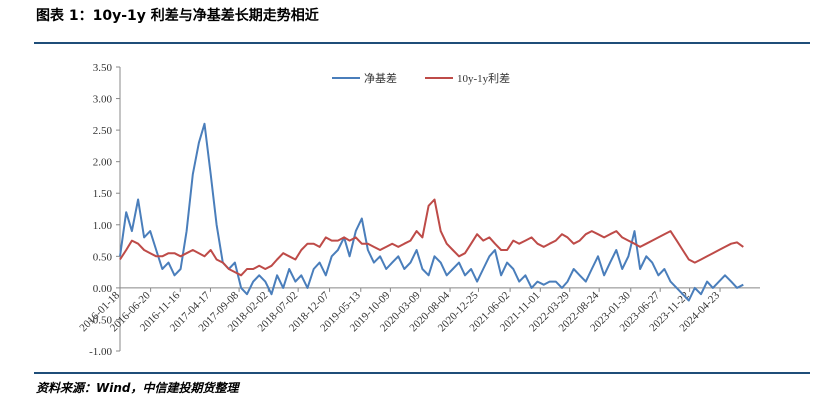 The height and width of the screenshot is (409, 825). What do you see at coordinates (100, 352) in the screenshot?
I see `y-tick-label: -1.00` at bounding box center [100, 352].